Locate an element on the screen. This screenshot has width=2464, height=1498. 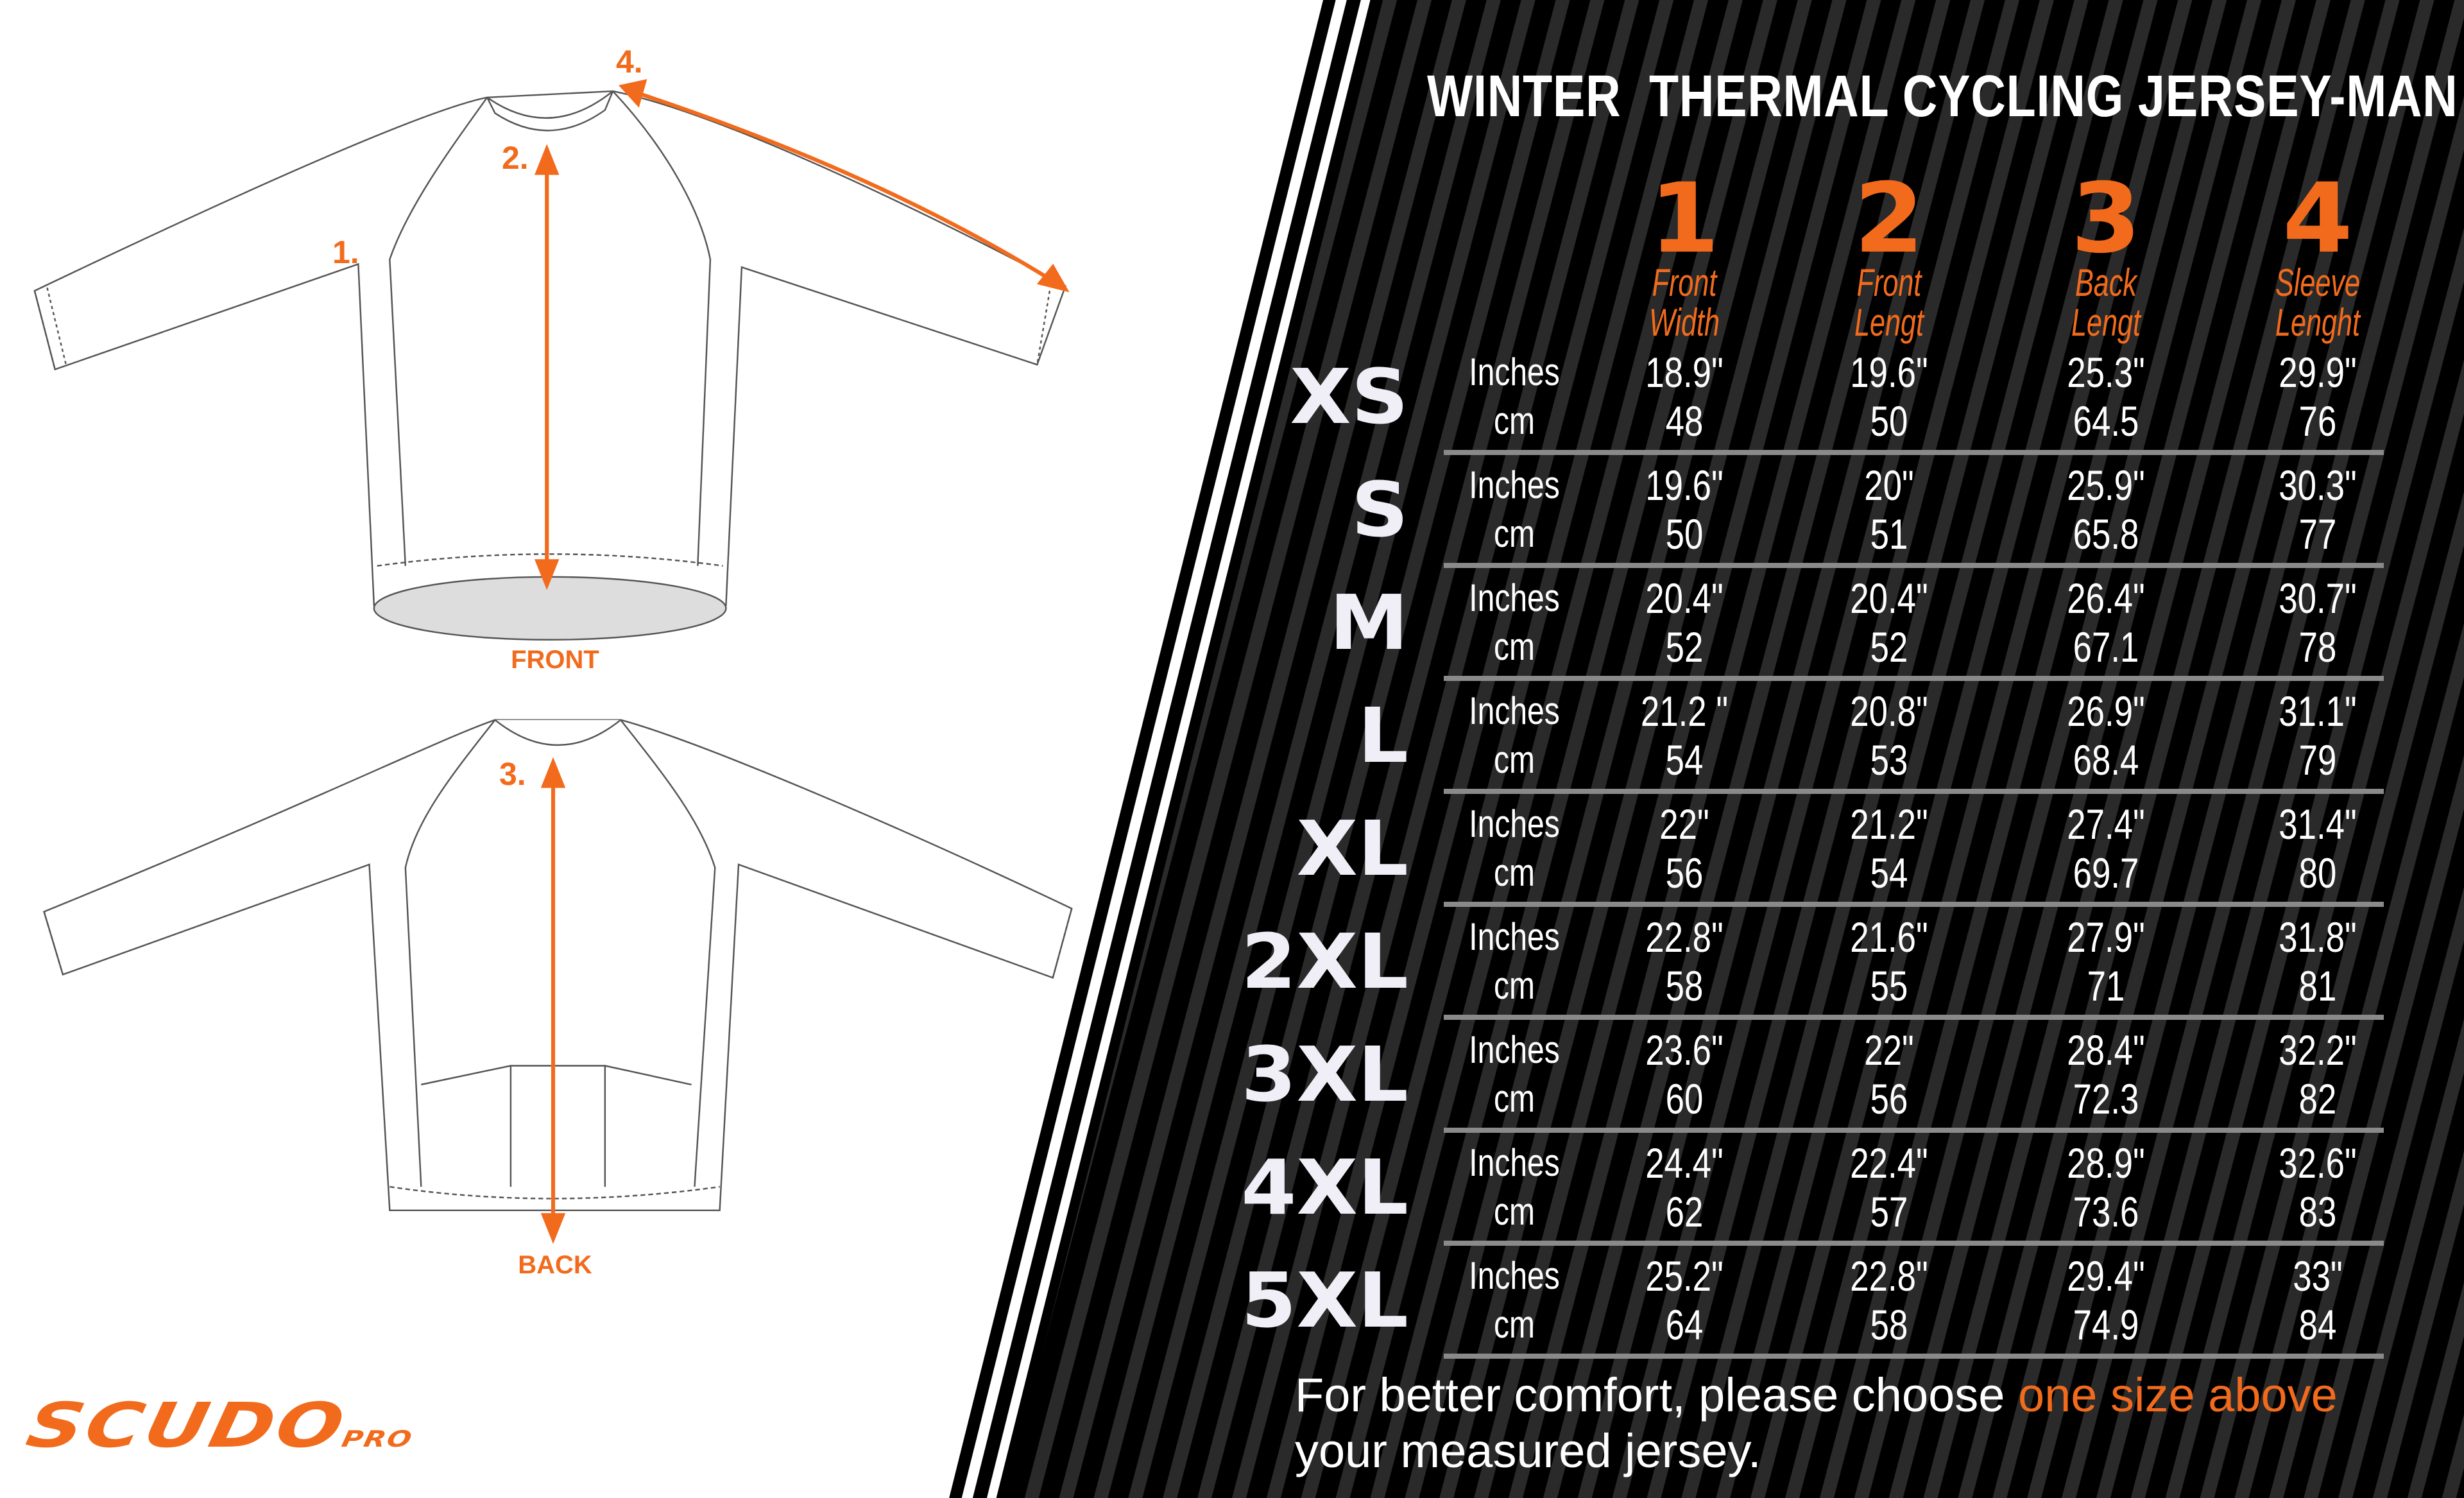
column-header: Front Width is located at coordinates (1685, 303).